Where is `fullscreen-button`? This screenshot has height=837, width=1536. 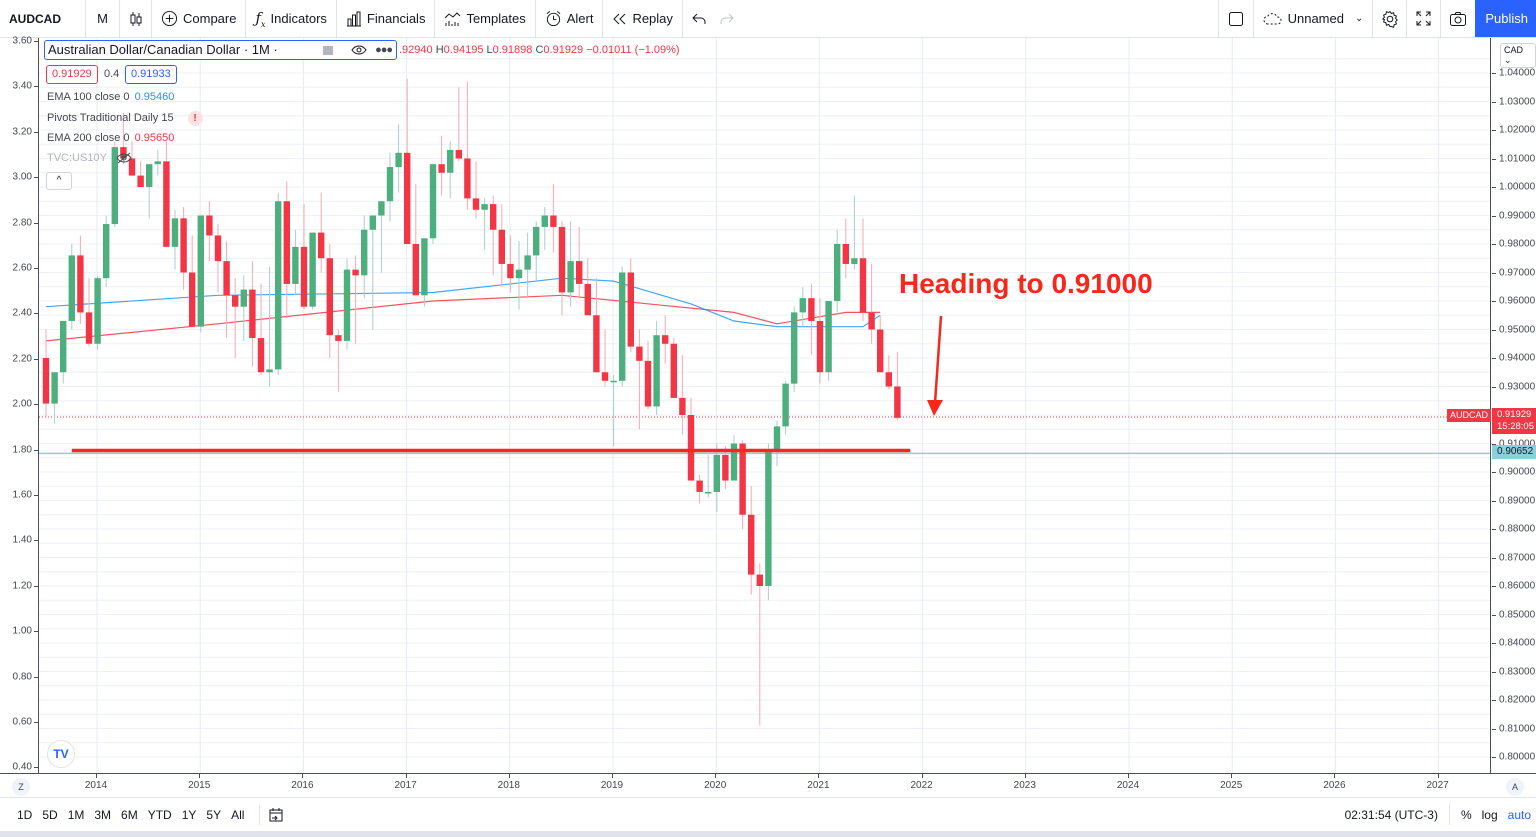 fullscreen-button is located at coordinates (1424, 18).